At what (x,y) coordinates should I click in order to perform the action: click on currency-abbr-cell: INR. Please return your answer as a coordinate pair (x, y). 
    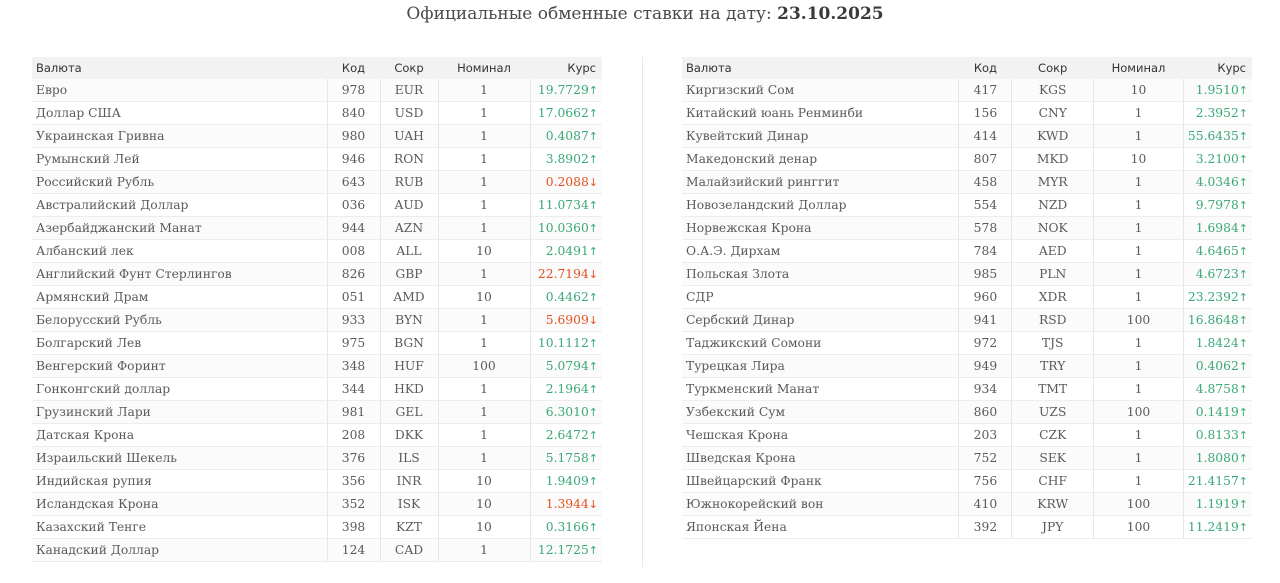
    Looking at the image, I should click on (408, 481).